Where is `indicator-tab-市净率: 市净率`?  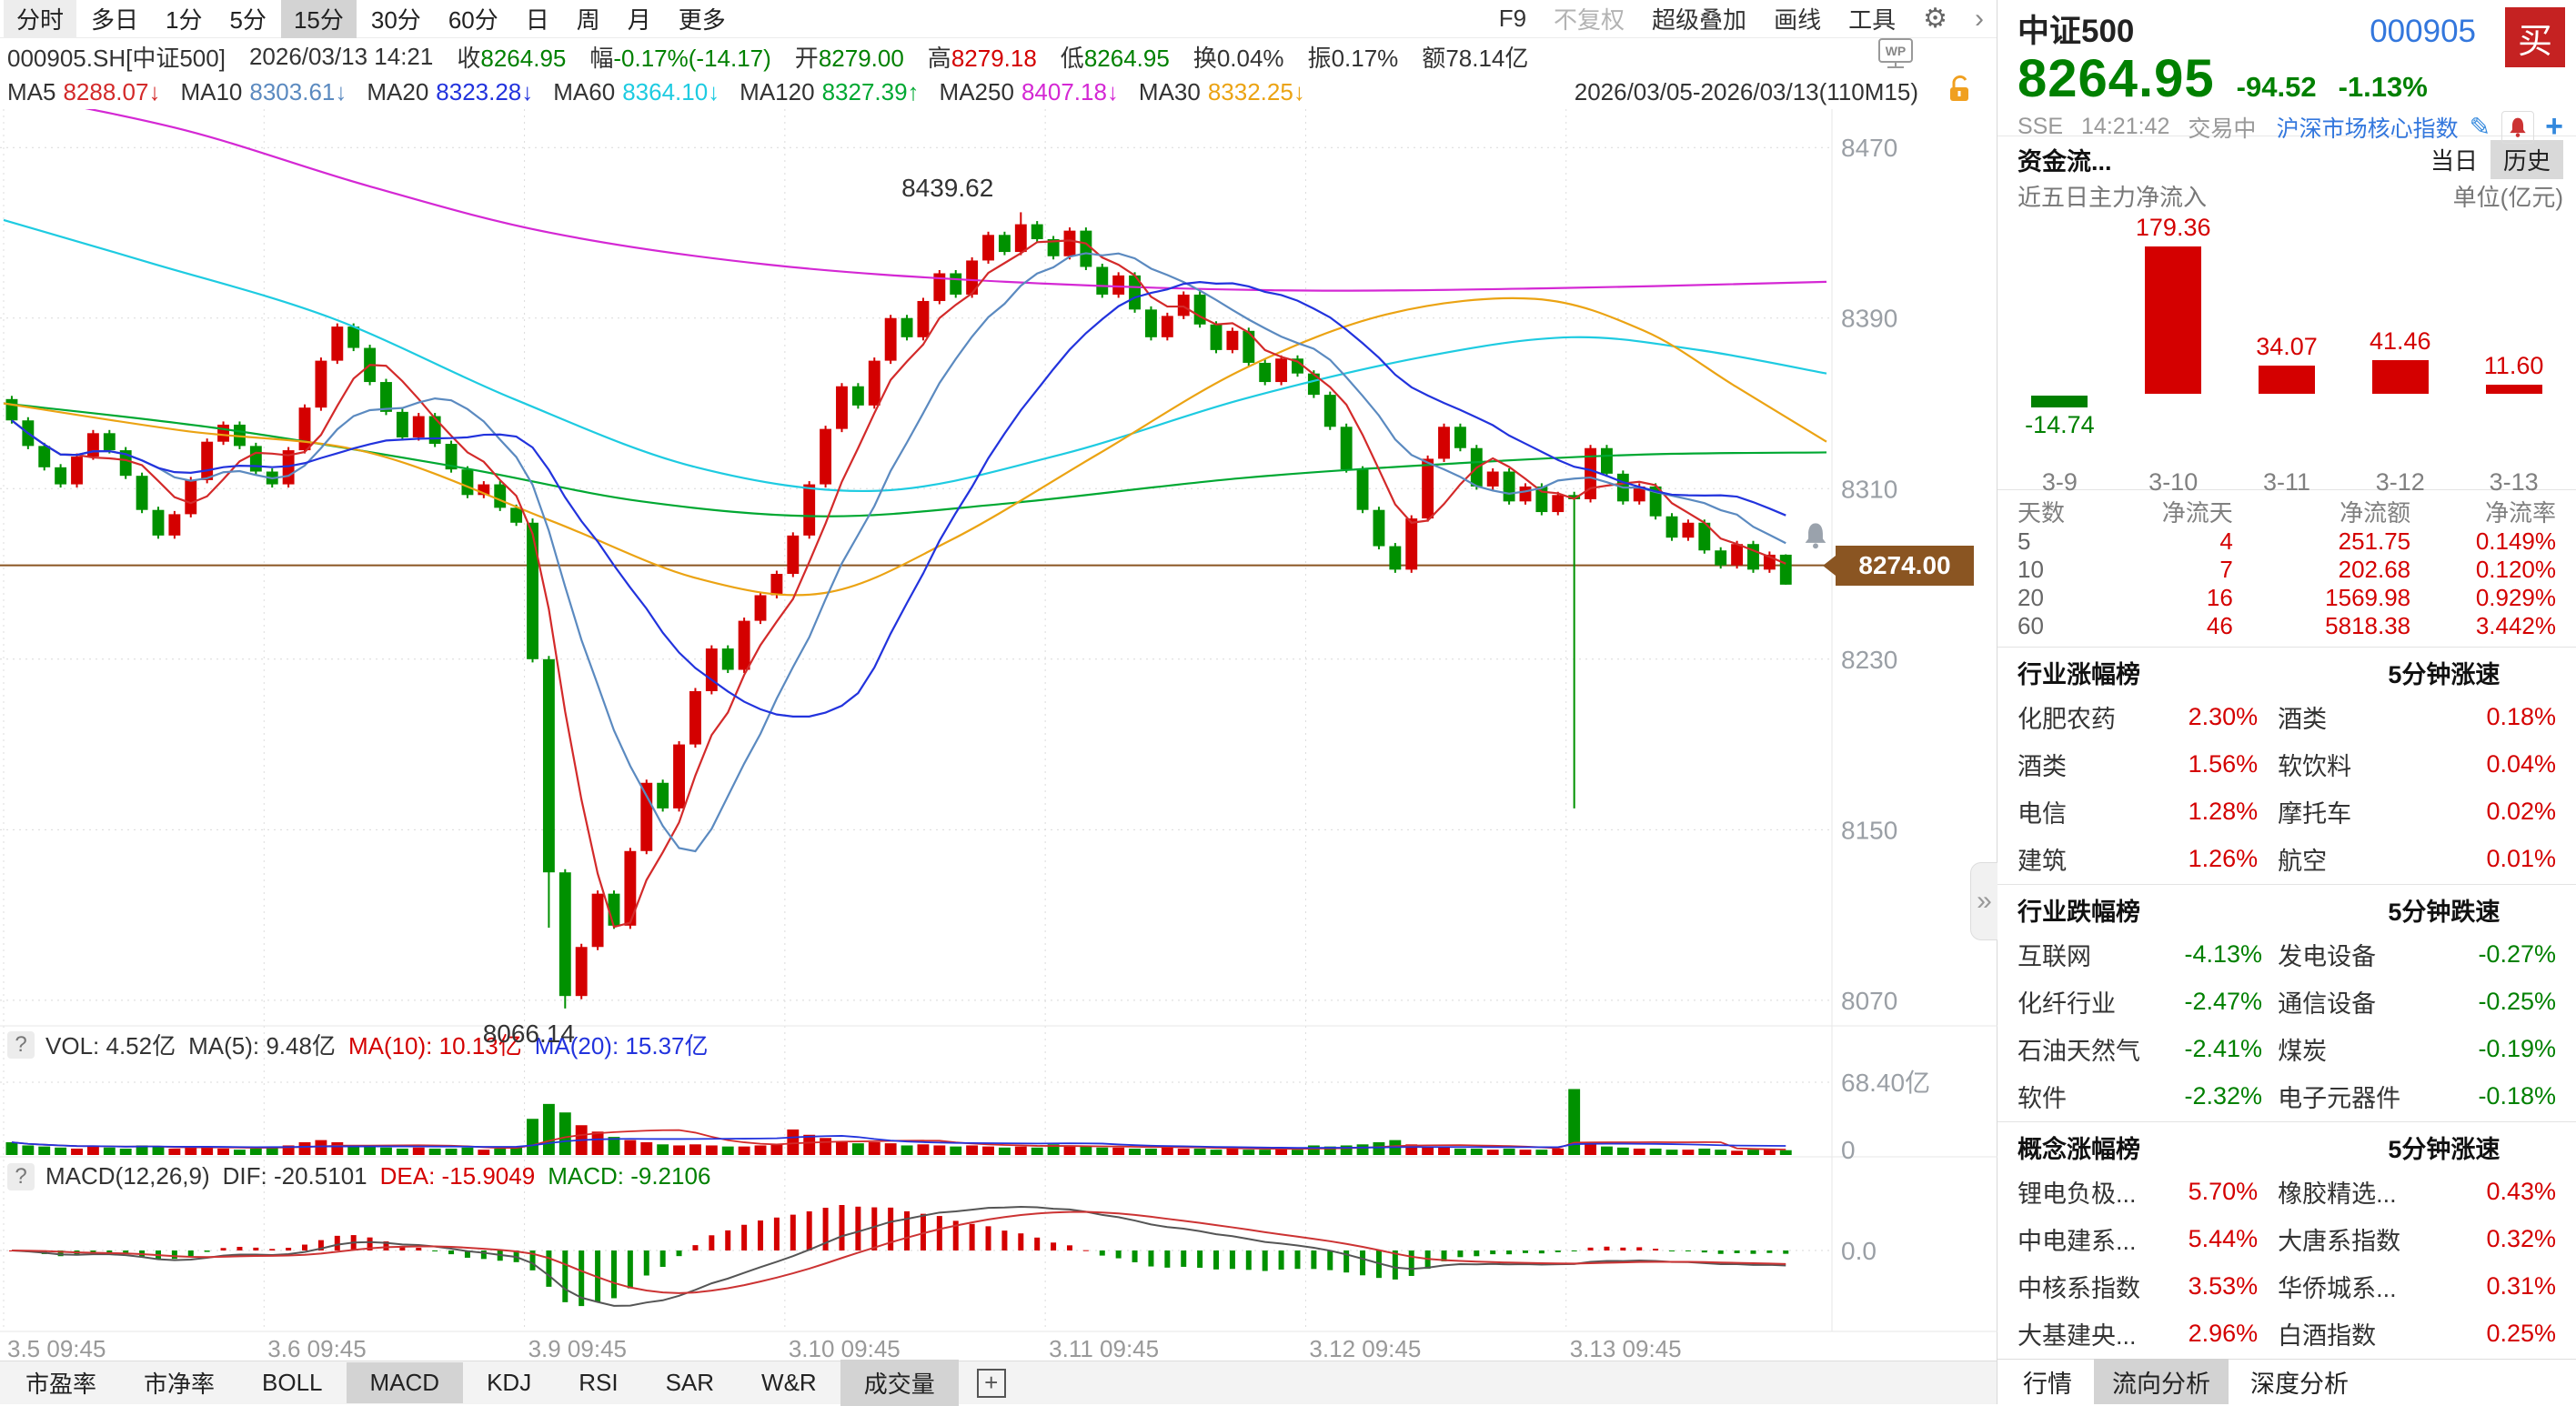
indicator-tab-市净率: 市净率 is located at coordinates (180, 1384).